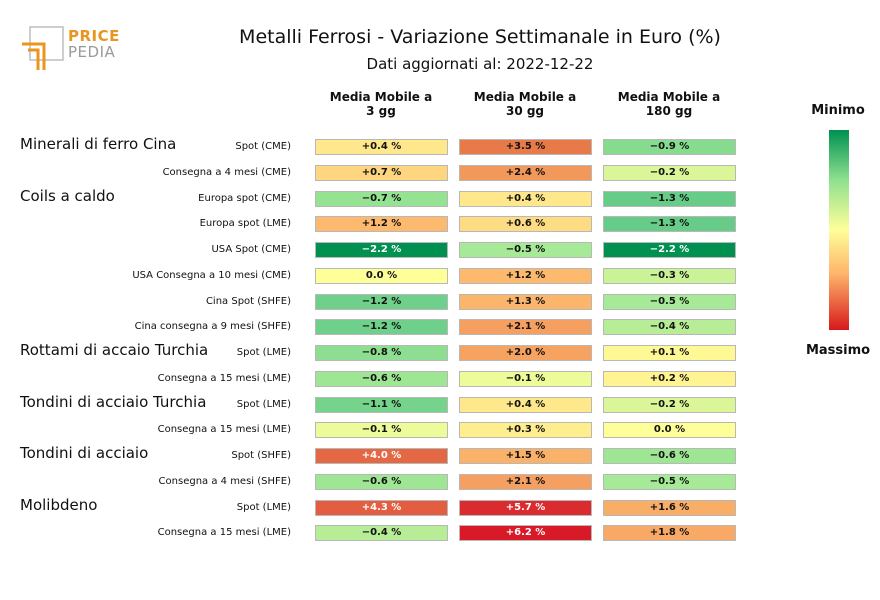  I want to click on legend-colorbar, so click(839, 230).